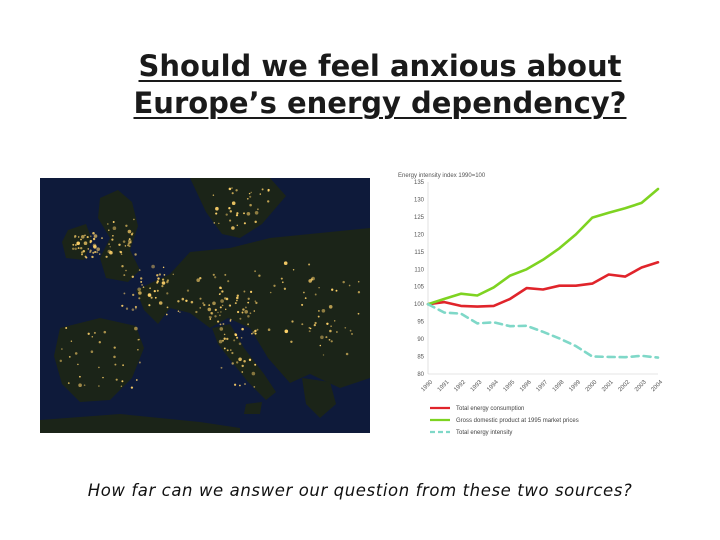  Describe the element at coordinates (592, 386) in the screenshot. I see `x-tick-label: 2000` at that location.